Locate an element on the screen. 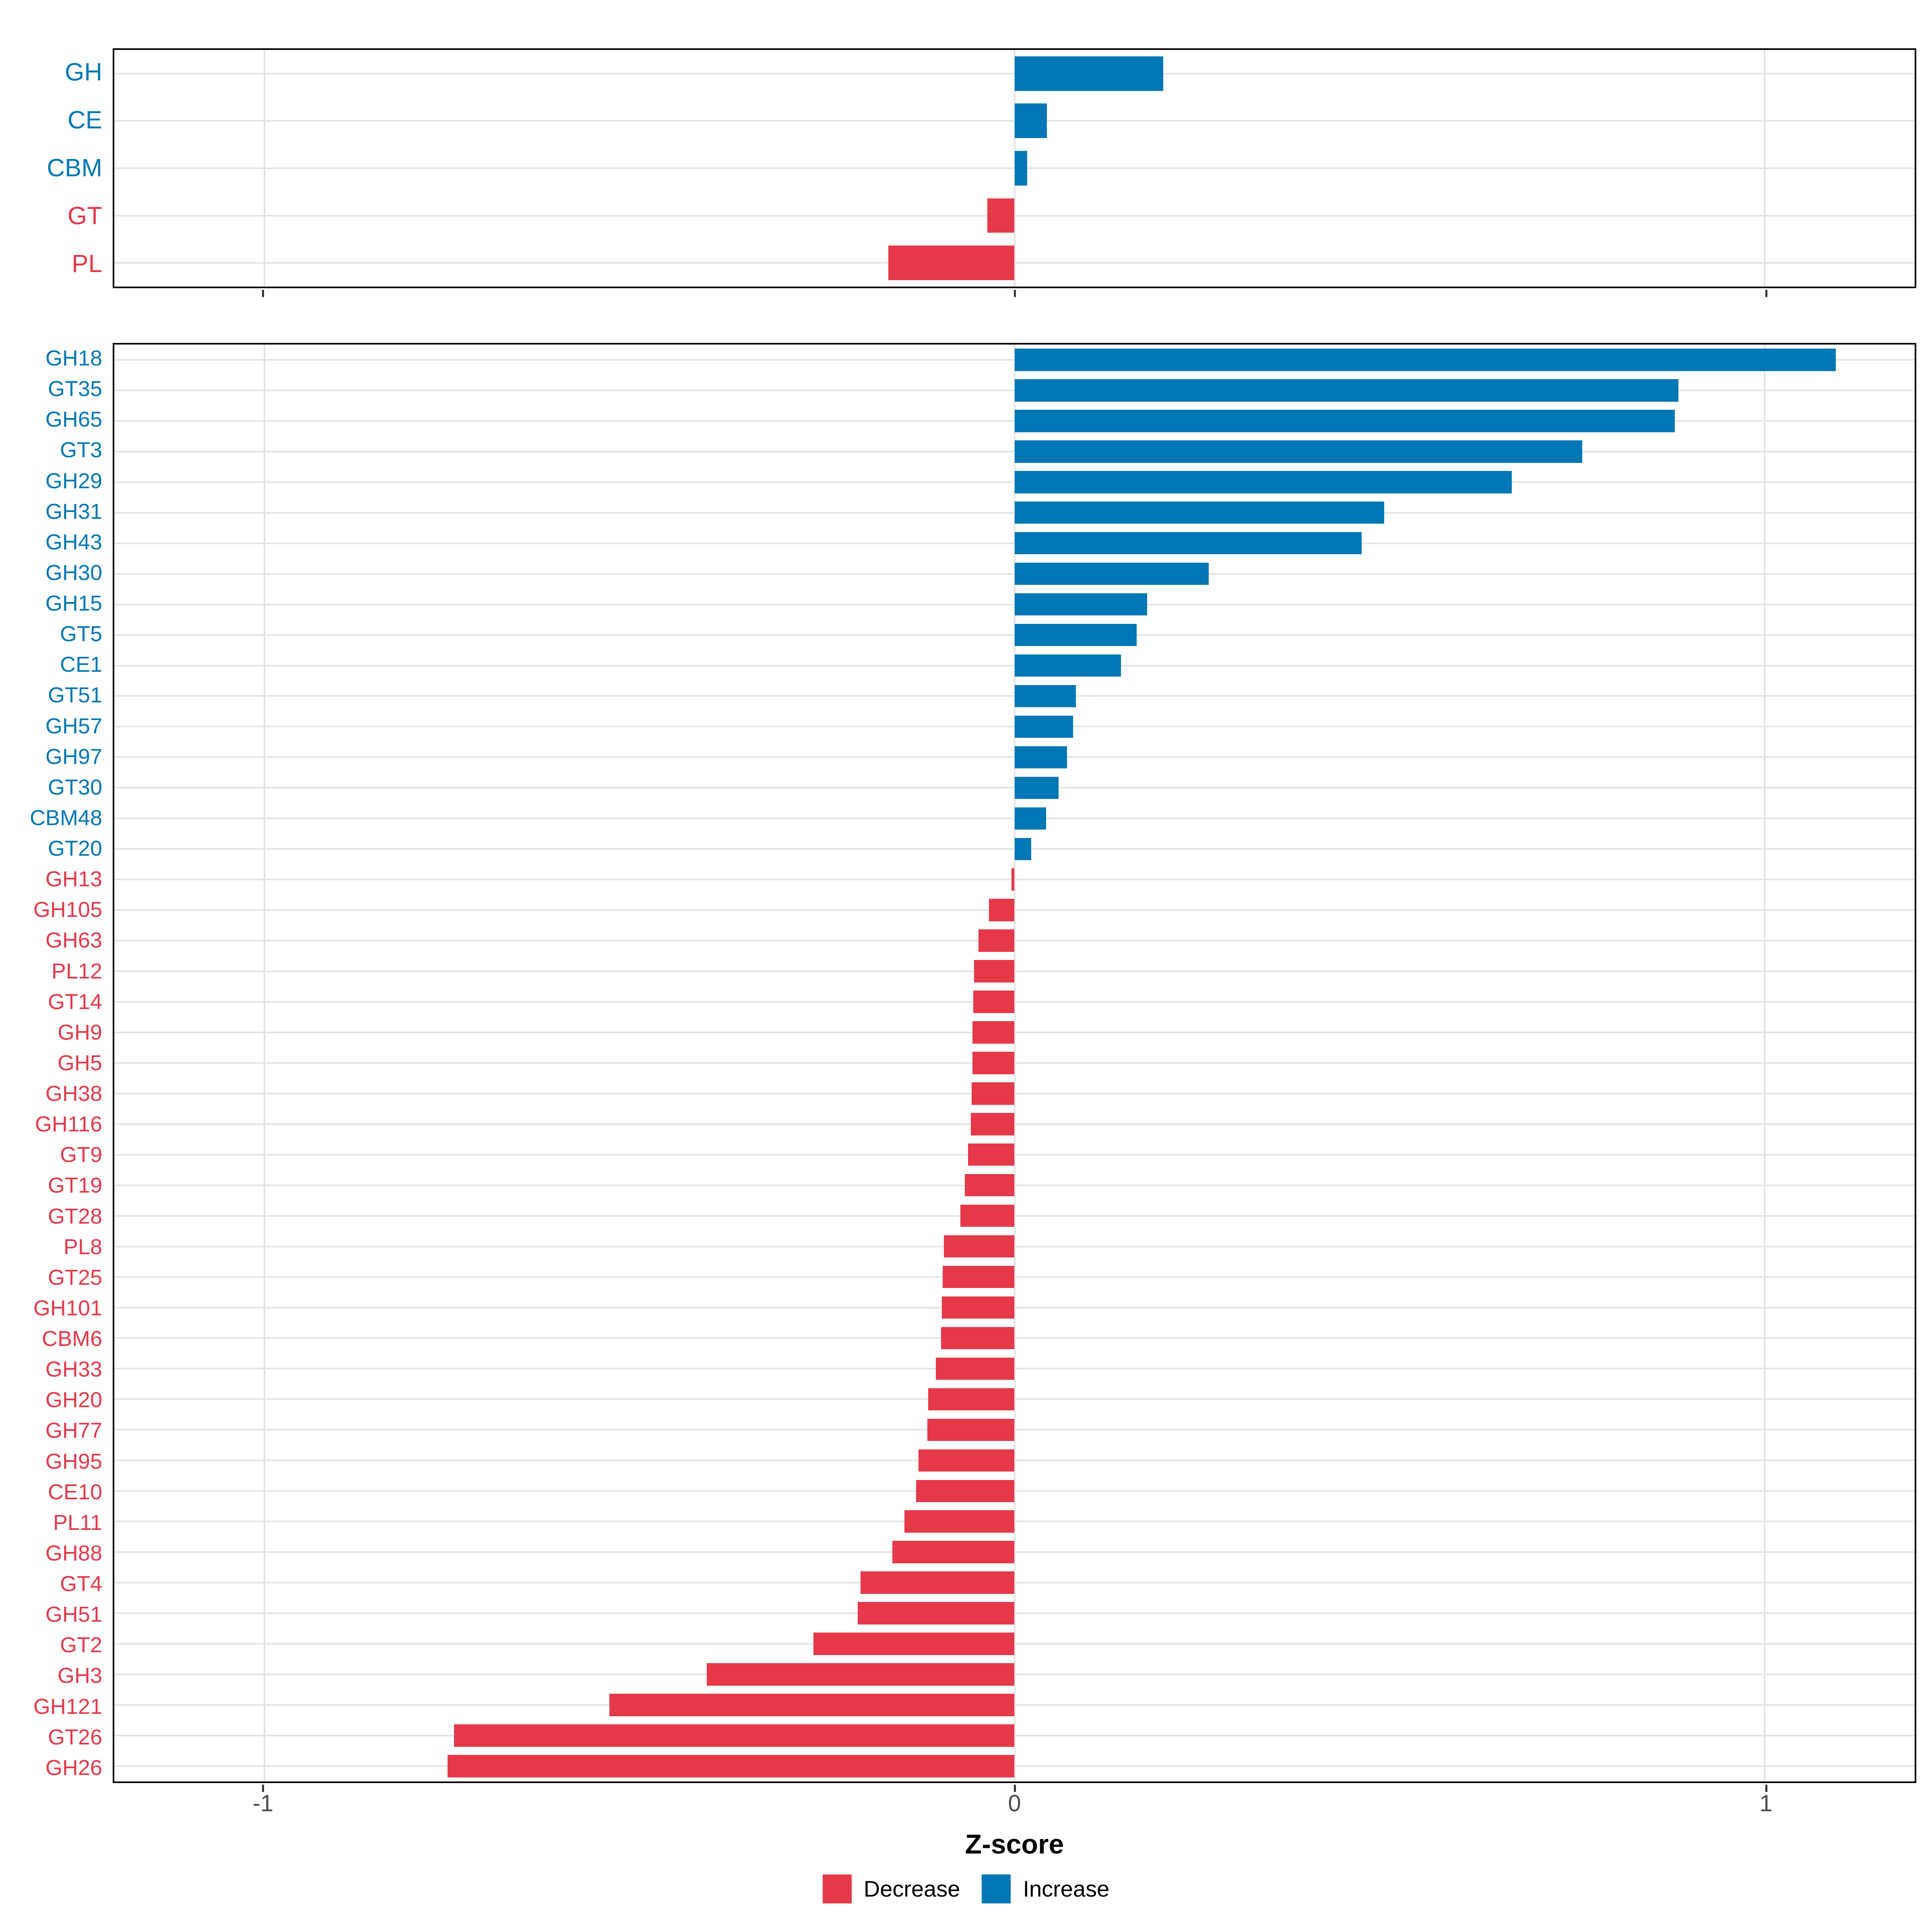 The width and height of the screenshot is (1932, 1932). bar-row-CE is located at coordinates (1014, 121).